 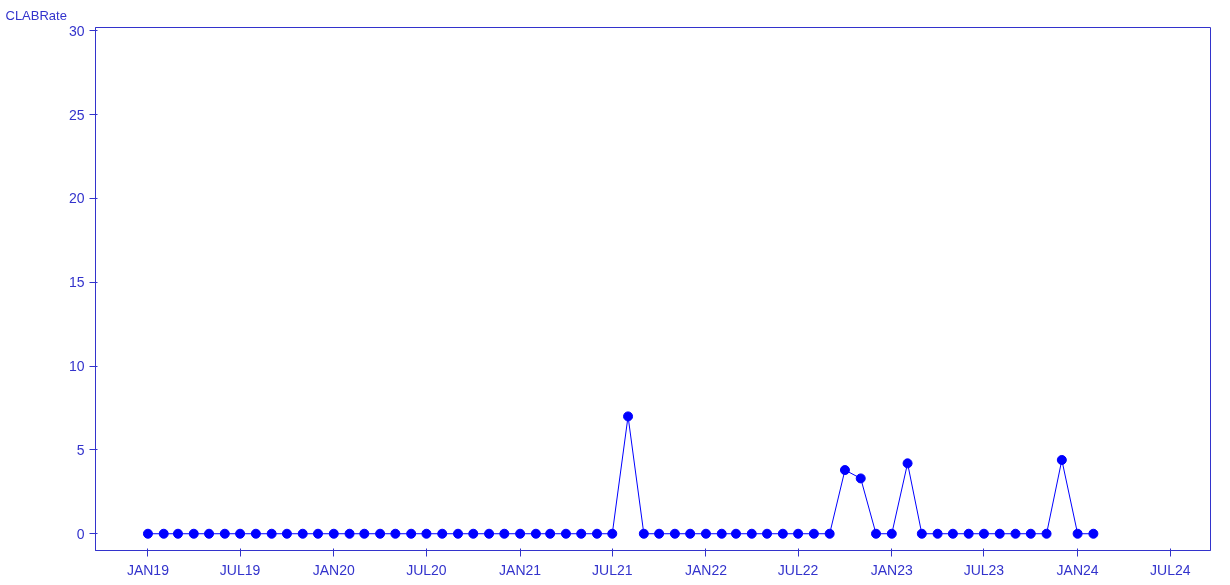 What do you see at coordinates (1170, 569) in the screenshot?
I see `x-tick-label: JUL24` at bounding box center [1170, 569].